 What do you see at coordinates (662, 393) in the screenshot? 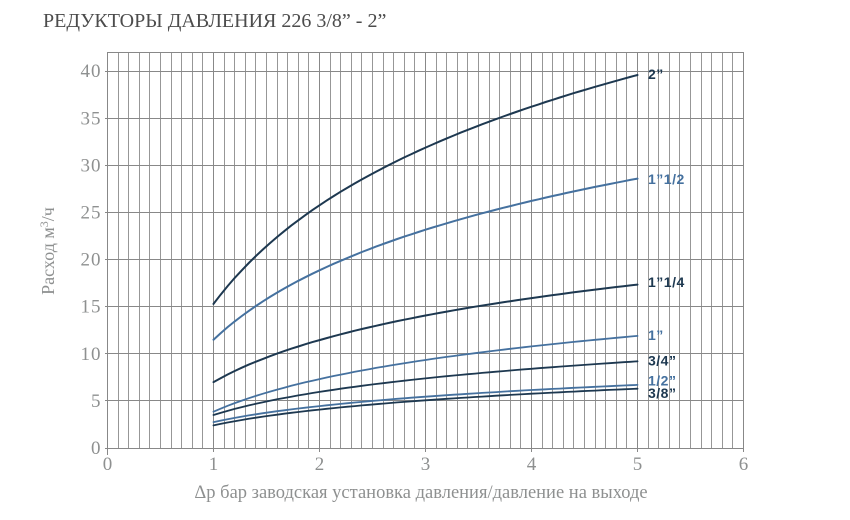
I see `svg-text: 3/8”` at bounding box center [662, 393].